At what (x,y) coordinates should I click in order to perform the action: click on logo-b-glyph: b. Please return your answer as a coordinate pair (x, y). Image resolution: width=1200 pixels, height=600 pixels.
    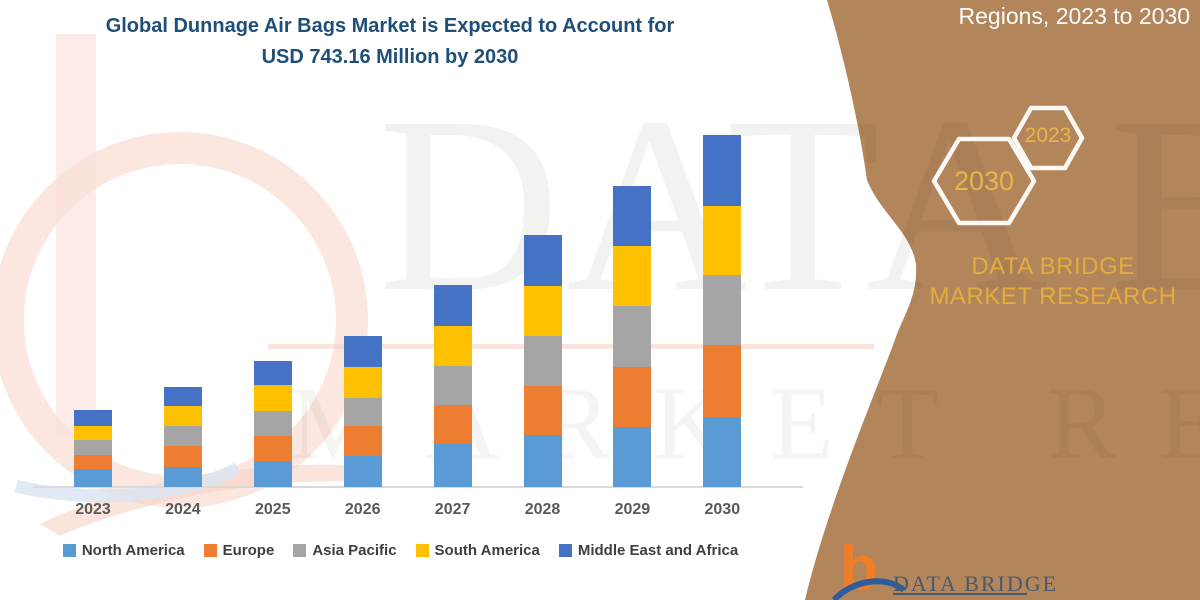
    Looking at the image, I should click on (859, 567).